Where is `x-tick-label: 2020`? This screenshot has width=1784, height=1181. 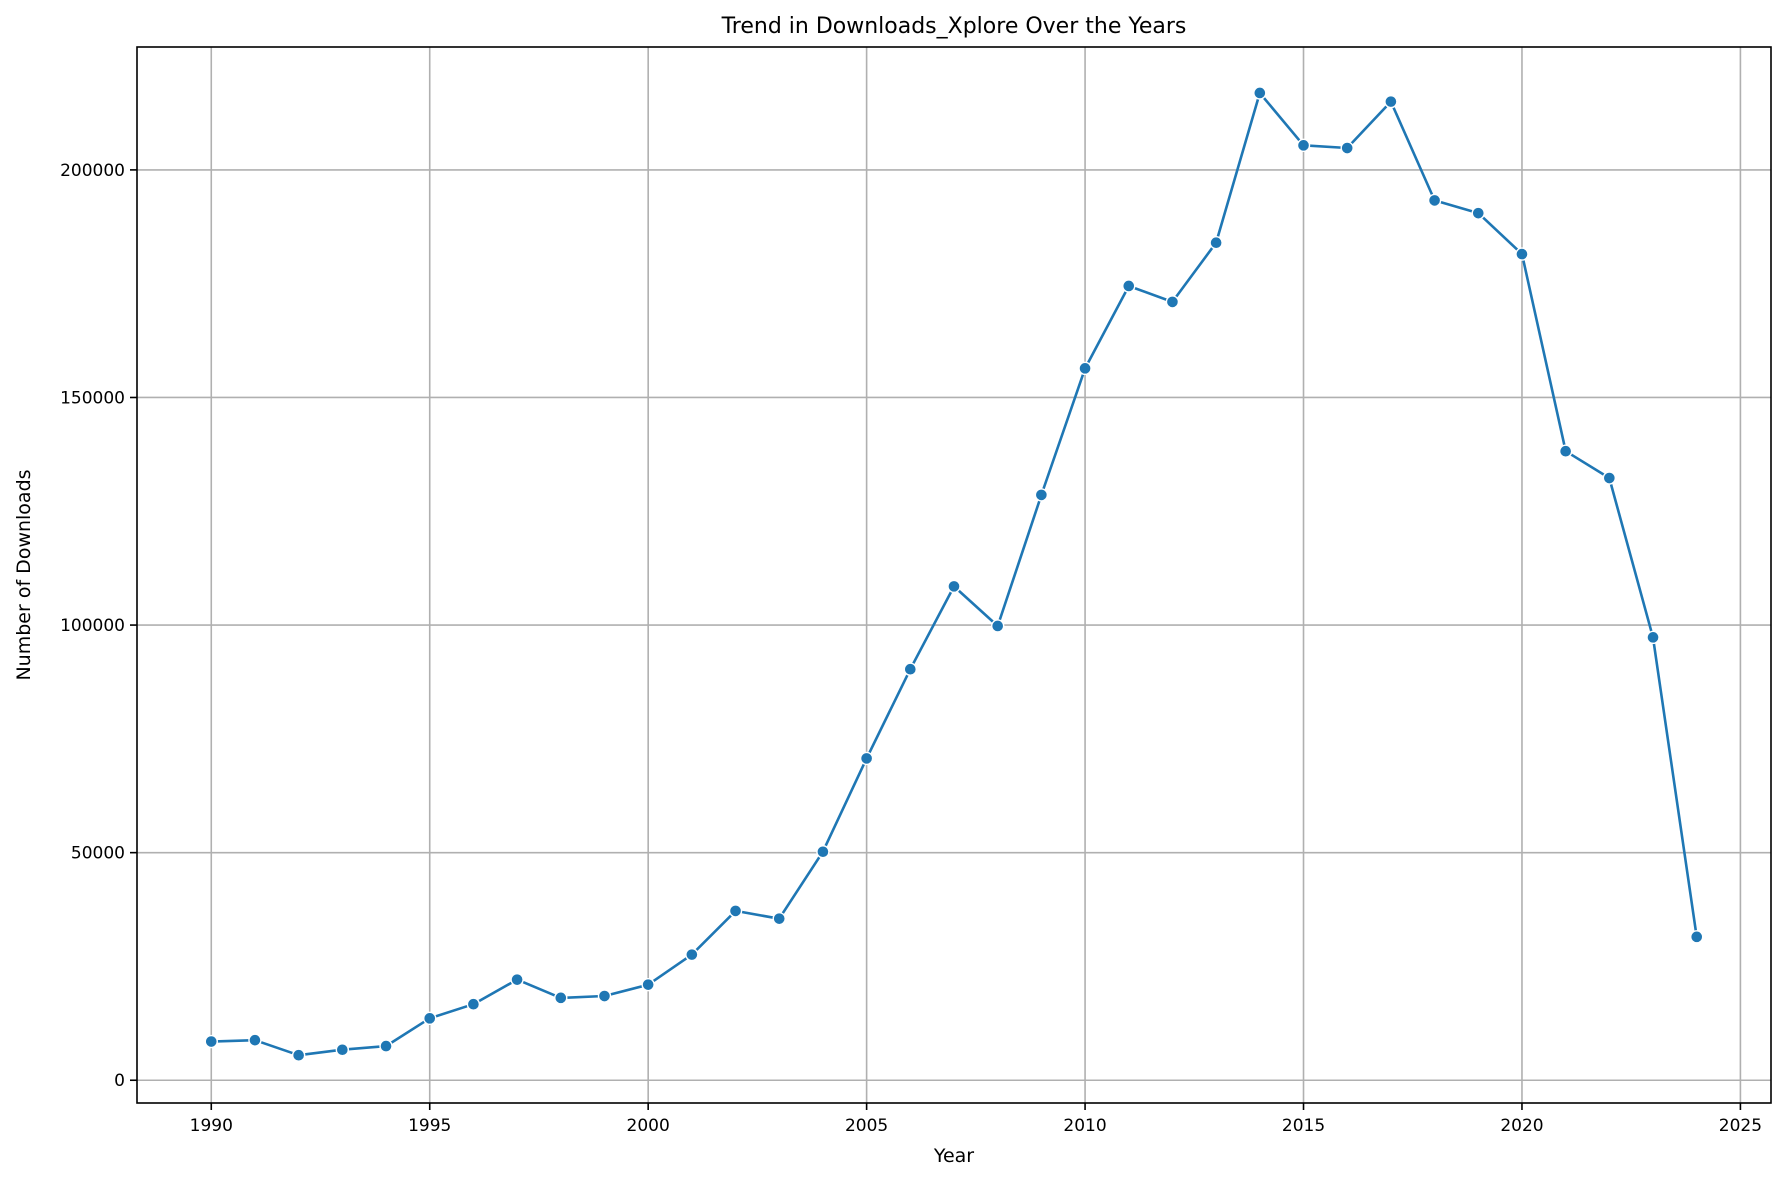
x-tick-label: 2020 is located at coordinates (1521, 1126).